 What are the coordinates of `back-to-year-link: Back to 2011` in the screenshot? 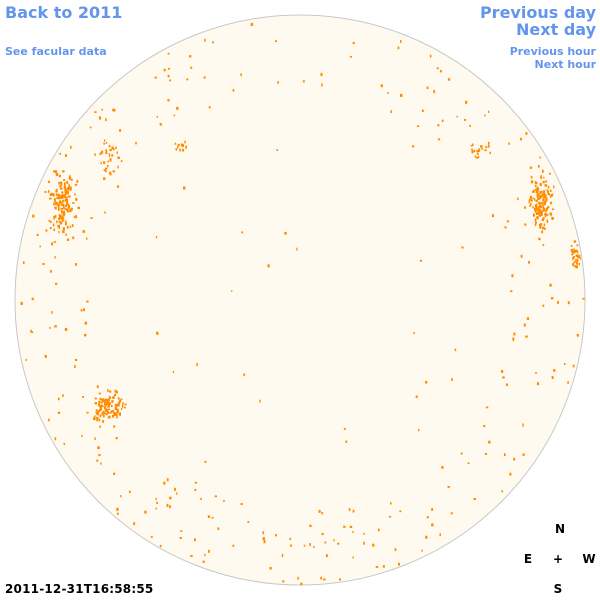 It's located at (64, 12).